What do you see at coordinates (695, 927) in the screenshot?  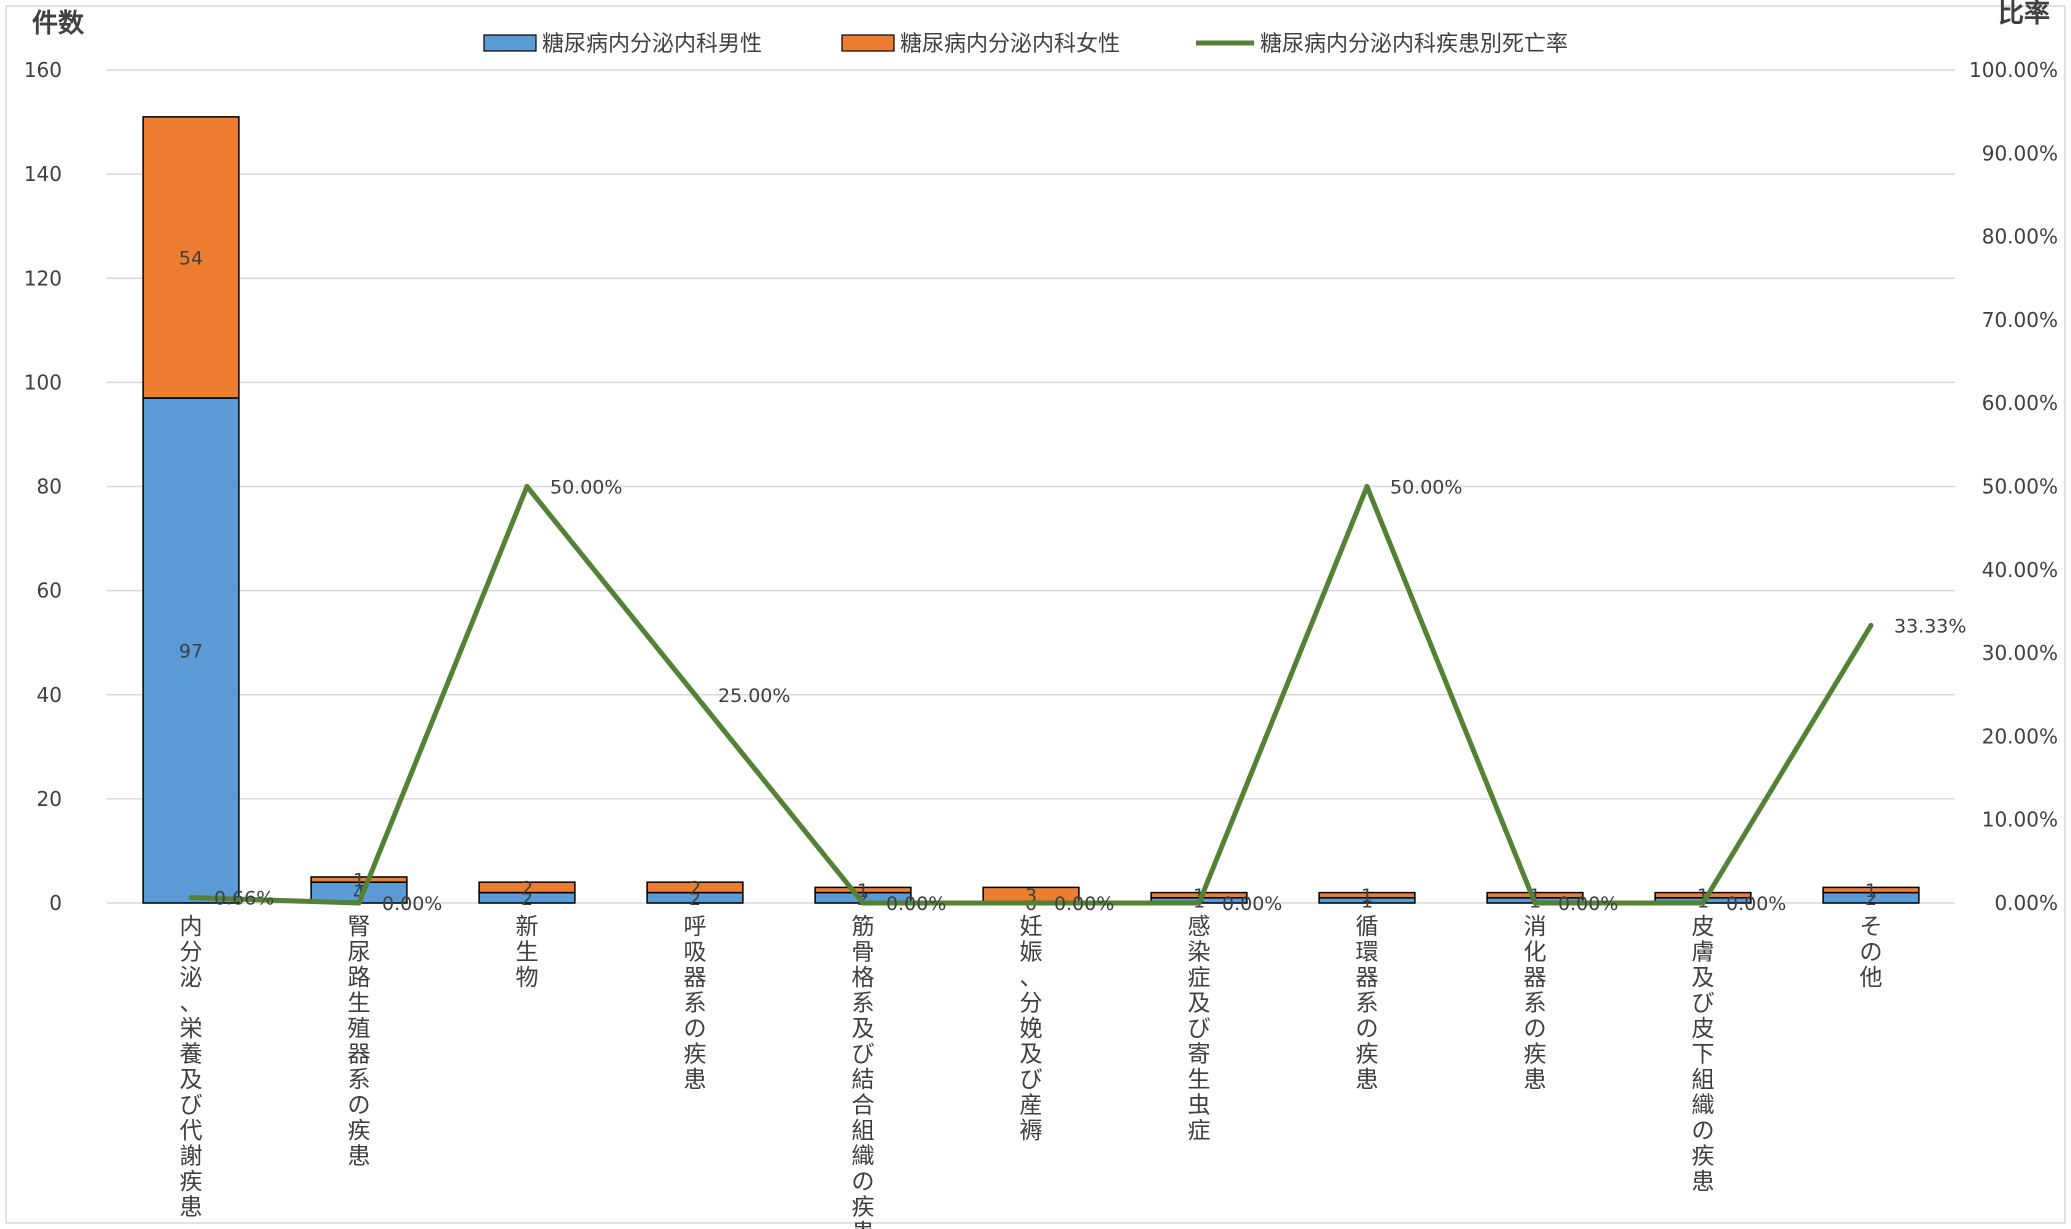 I see `category-char: 呼` at bounding box center [695, 927].